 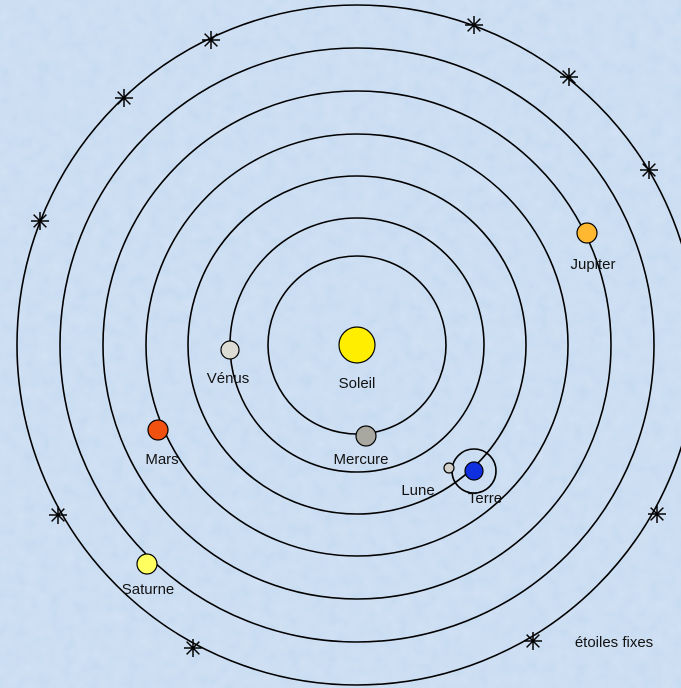 What do you see at coordinates (360, 459) in the screenshot?
I see `label: Mercure` at bounding box center [360, 459].